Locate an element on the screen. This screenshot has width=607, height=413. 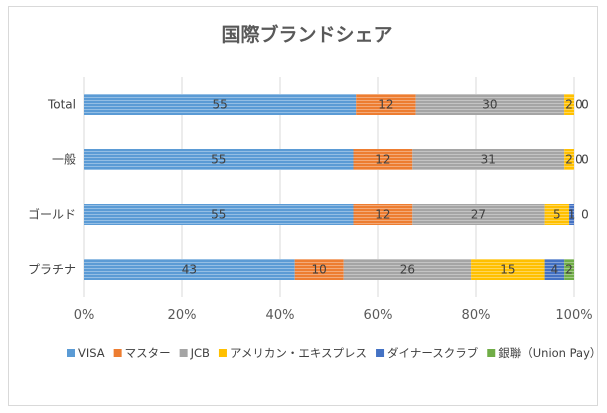
x-tick-label: 80% is located at coordinates (476, 315).